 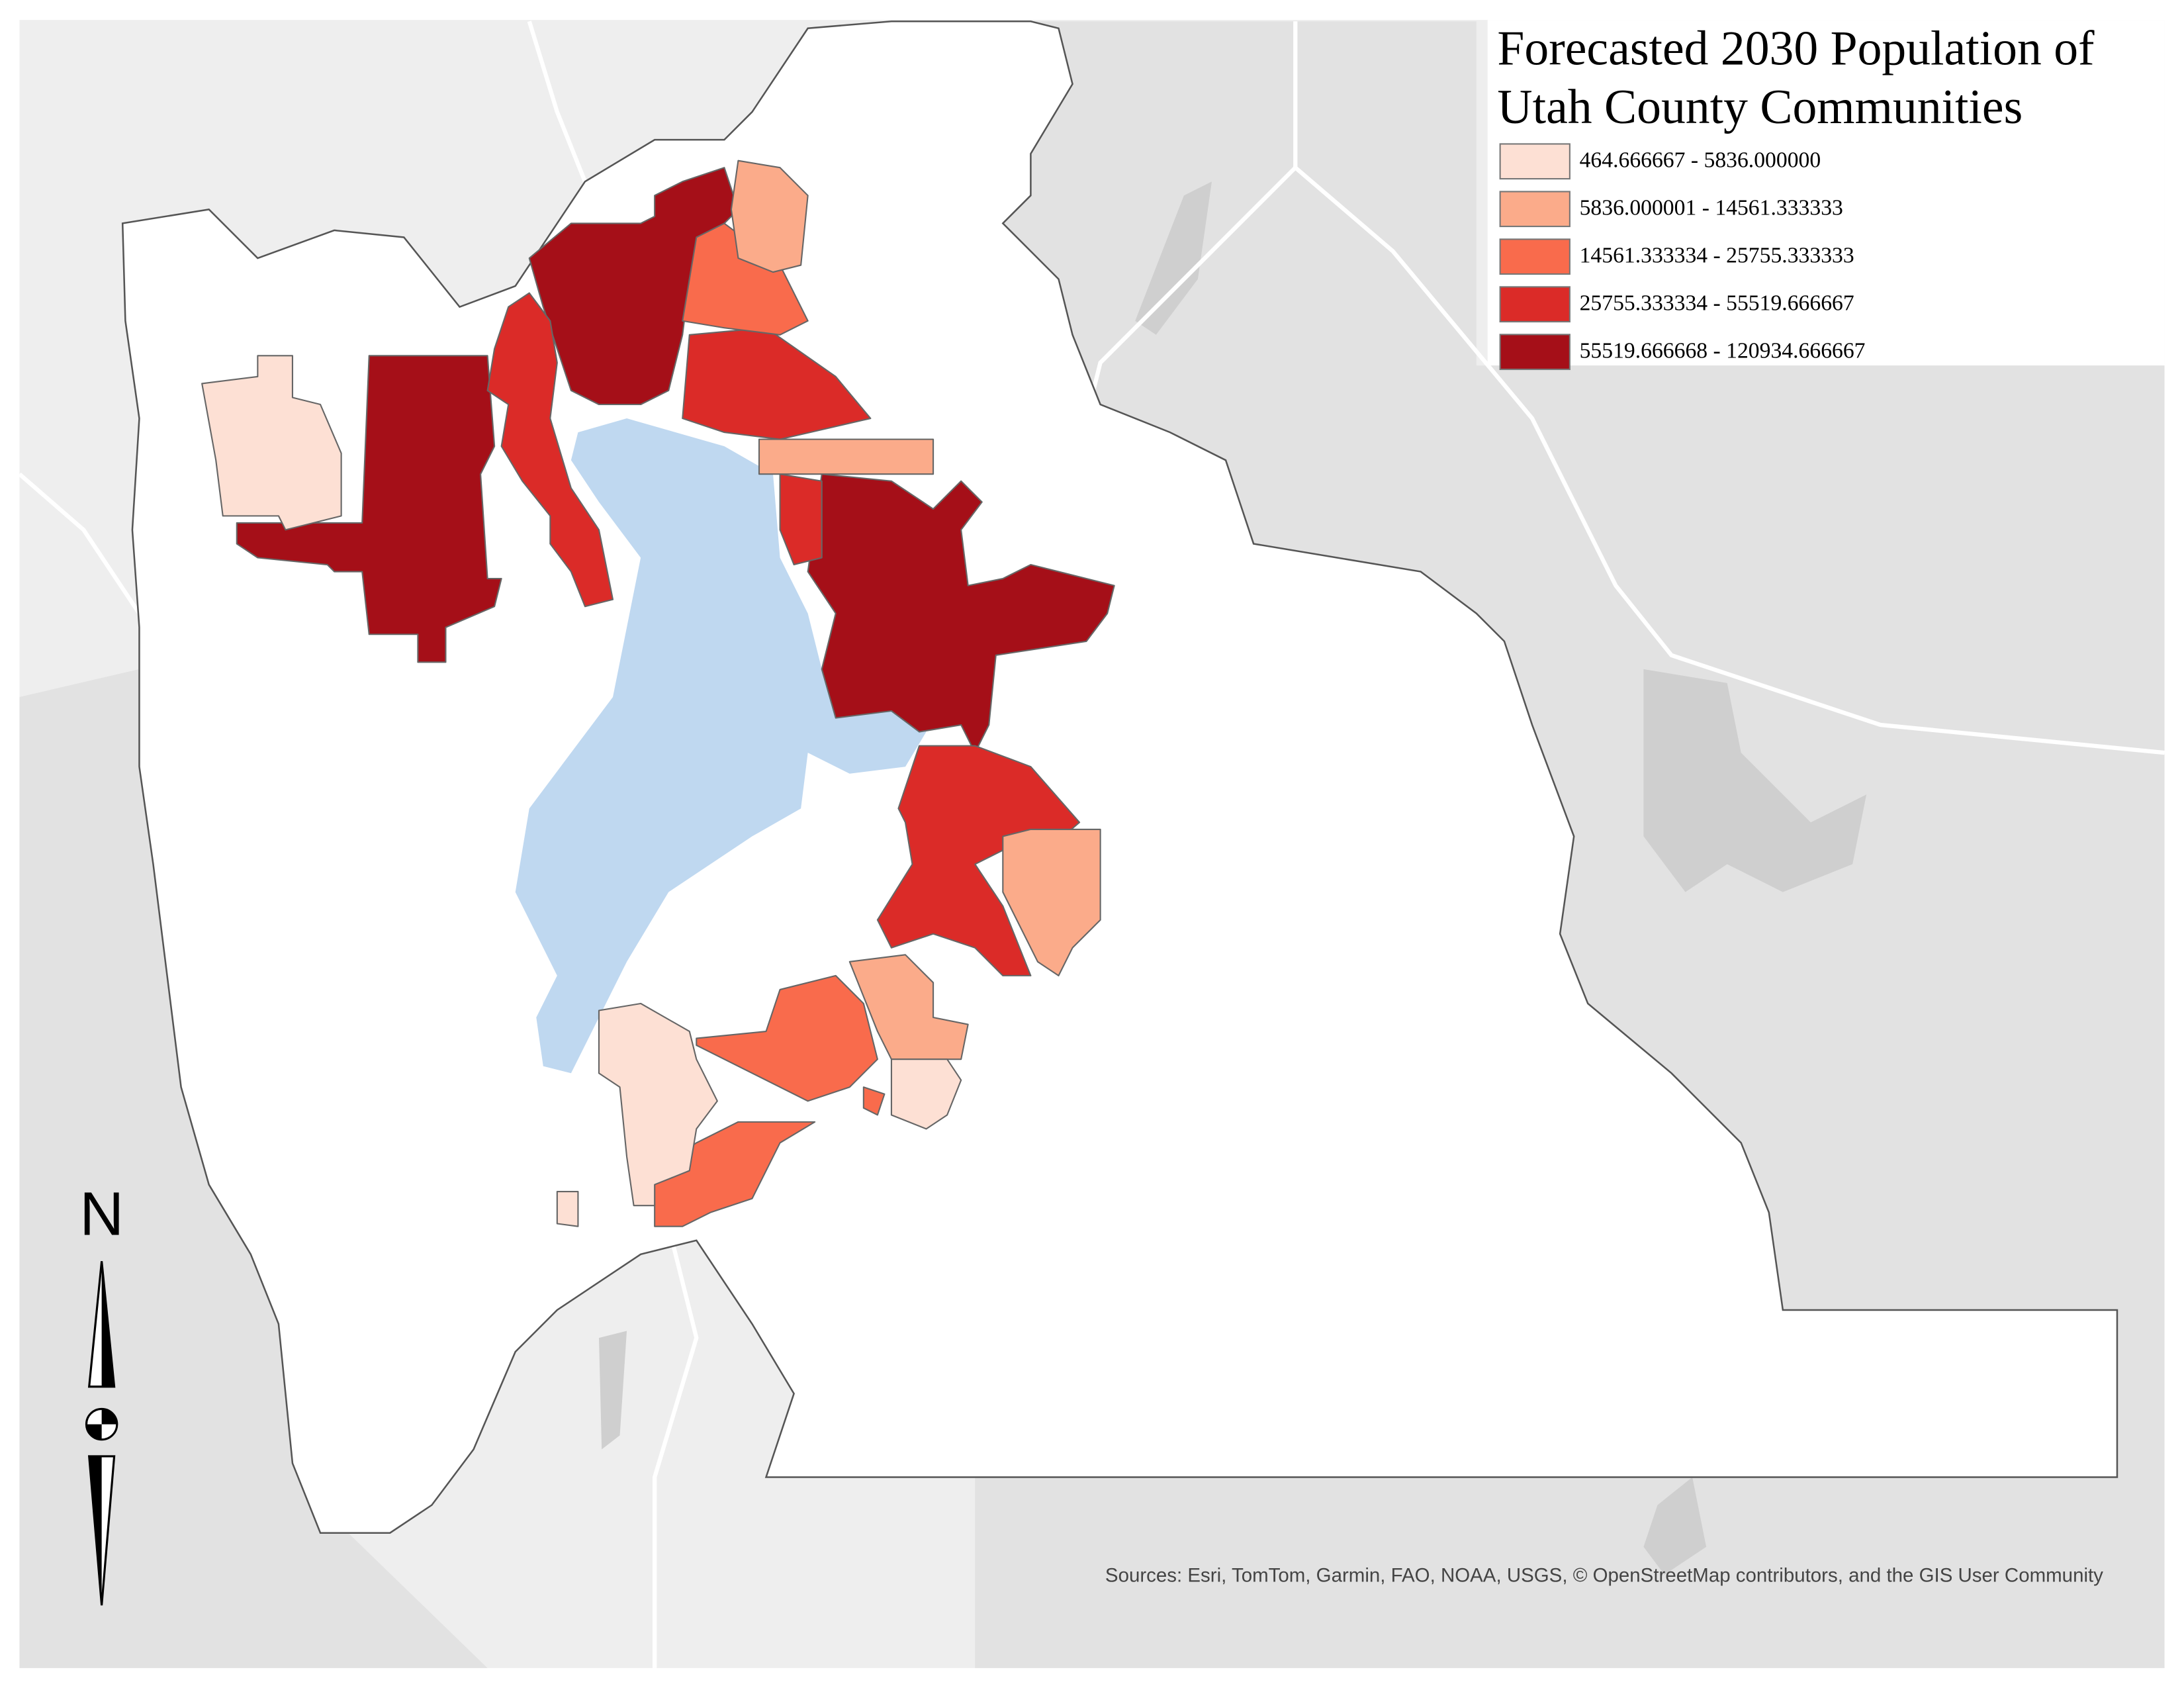 What do you see at coordinates (95, 1531) in the screenshot?
I see `arrow-tail-shade` at bounding box center [95, 1531].